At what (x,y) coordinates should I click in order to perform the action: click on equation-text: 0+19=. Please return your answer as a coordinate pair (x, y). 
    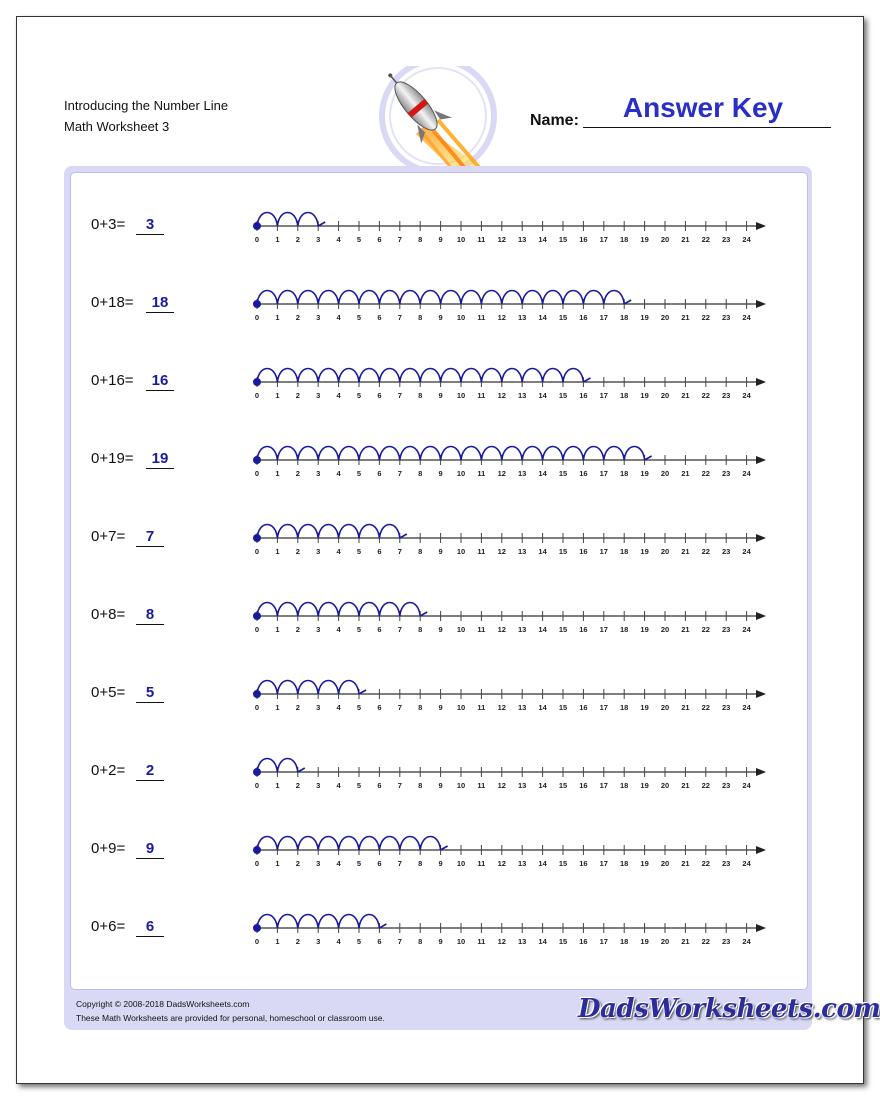
    Looking at the image, I should click on (112, 458).